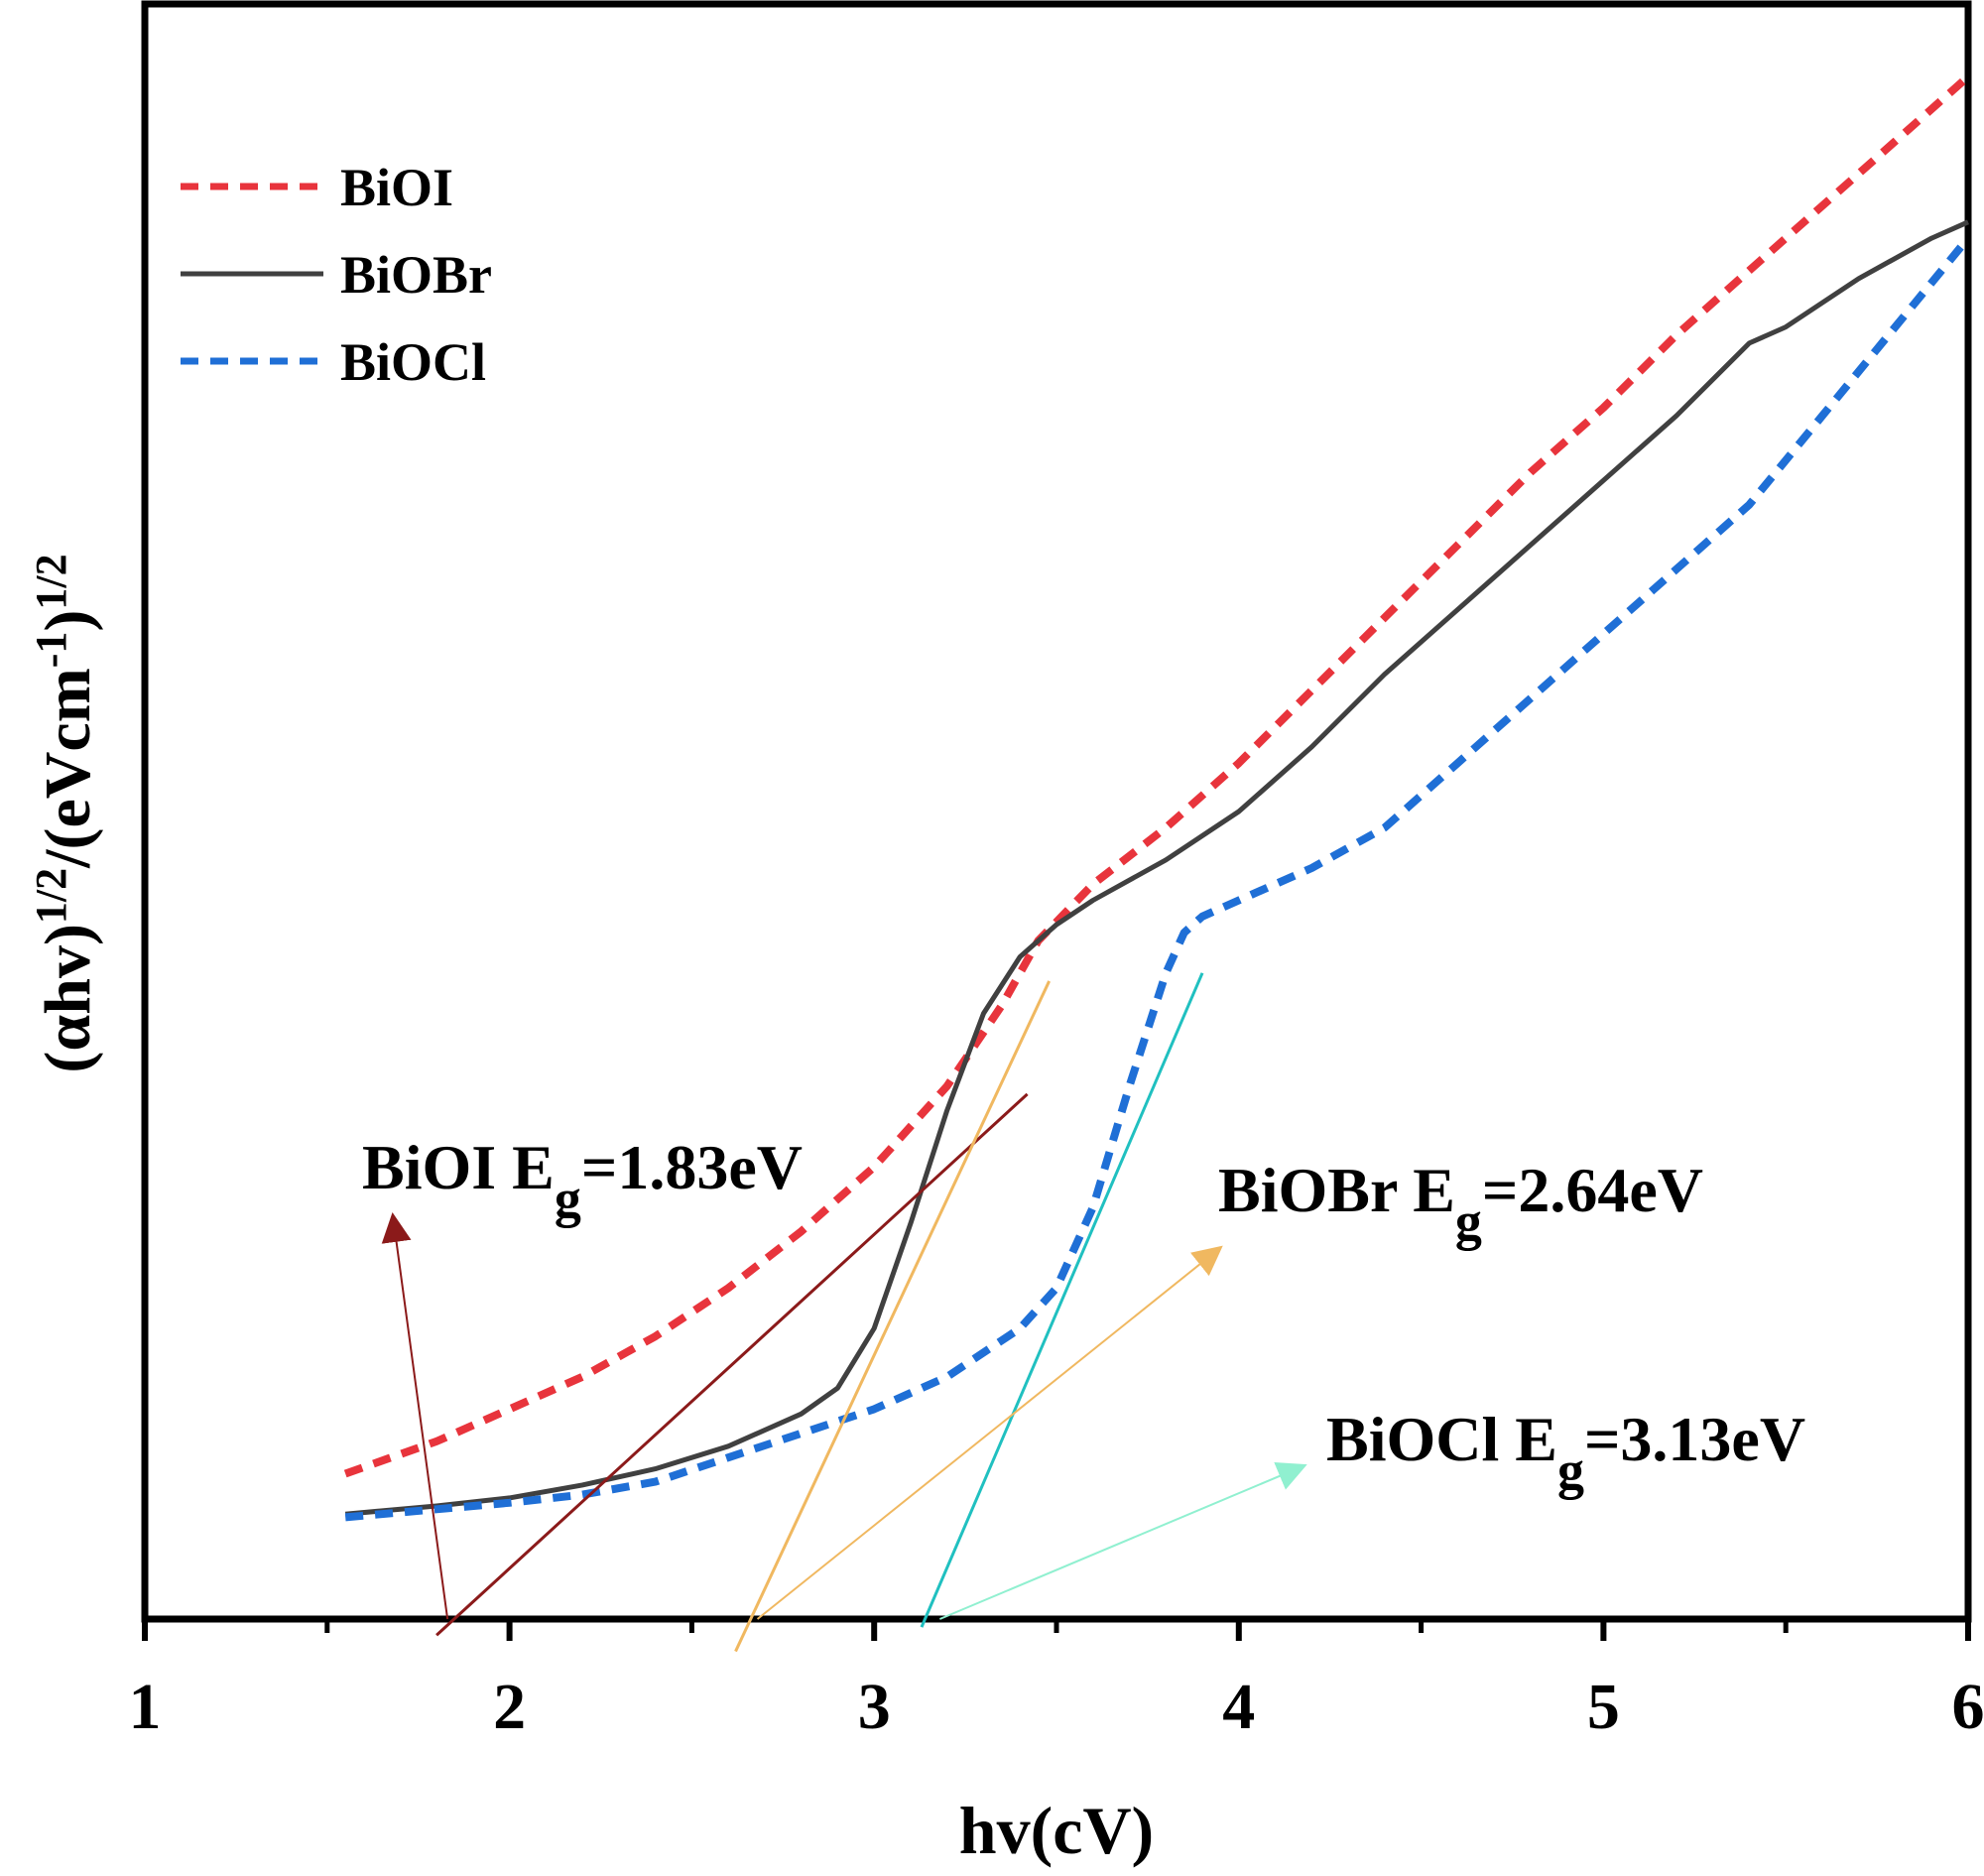  I want to click on x-tick-label-6: 6, so click(1968, 1707).